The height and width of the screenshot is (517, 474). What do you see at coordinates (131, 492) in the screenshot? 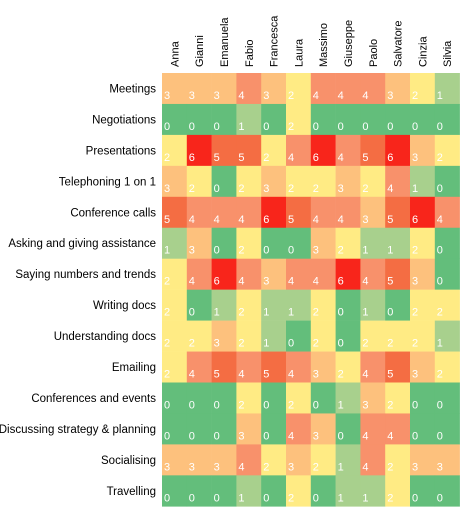
I see `row-label-travelling: Travelling` at bounding box center [131, 492].